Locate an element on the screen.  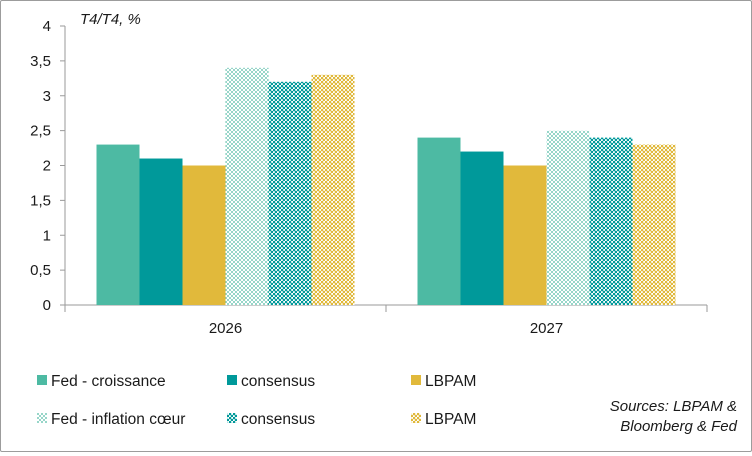
y-tick-label: 2 is located at coordinates (47, 166).